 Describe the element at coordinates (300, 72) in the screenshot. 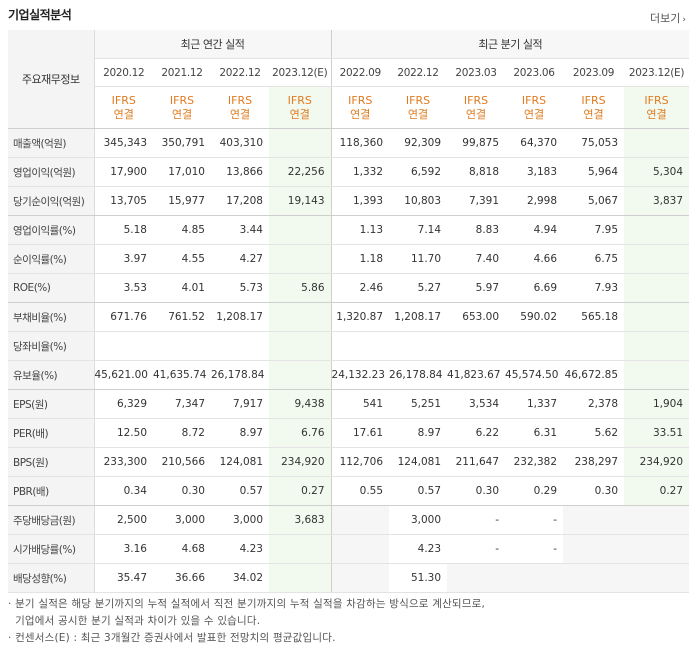

I see `period-header: 2023.12(E)` at that location.